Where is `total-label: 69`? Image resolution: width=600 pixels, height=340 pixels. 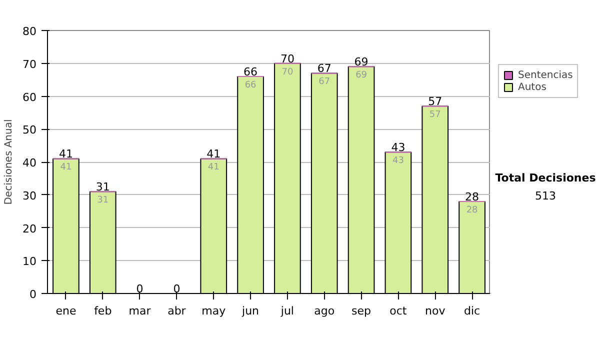 total-label: 69 is located at coordinates (361, 62).